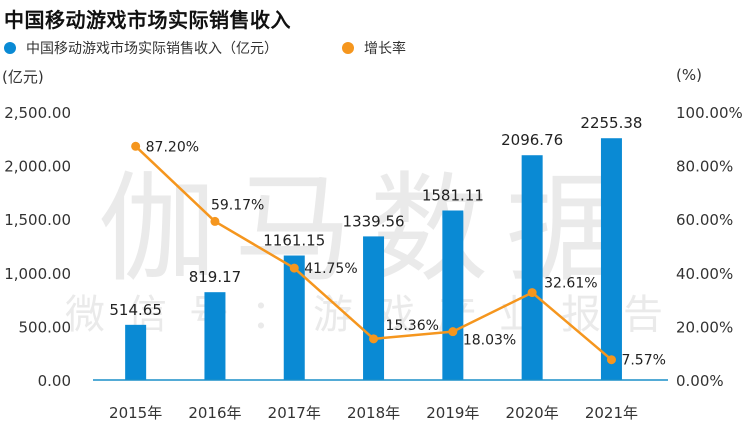  I want to click on growth-value-label: 87.20%, so click(172, 147).